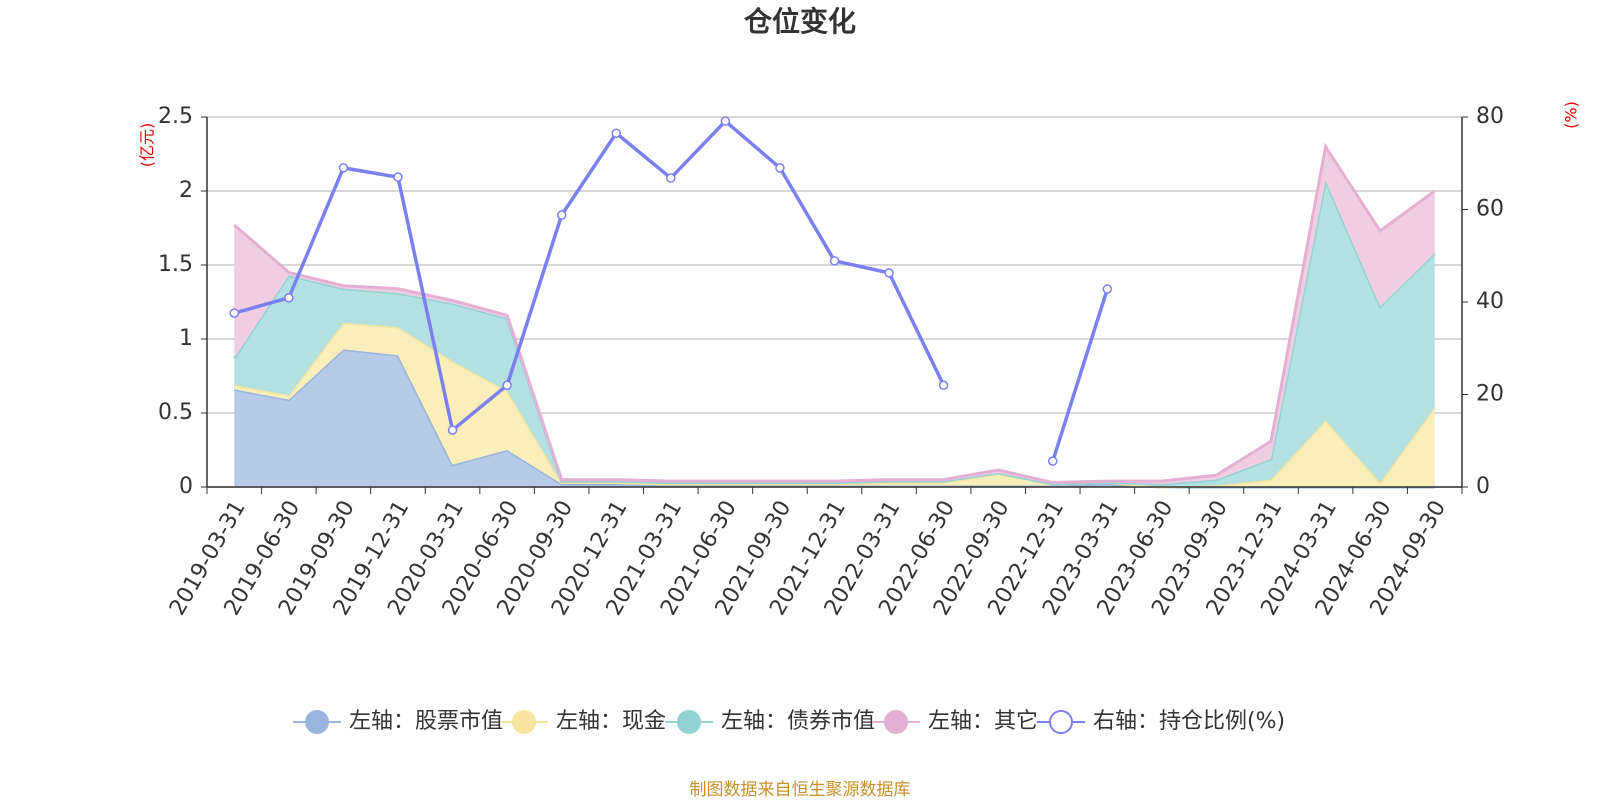 This screenshot has height=800, width=1600. Describe the element at coordinates (800, 21) in the screenshot. I see `chart-title: 仓位变化` at that location.